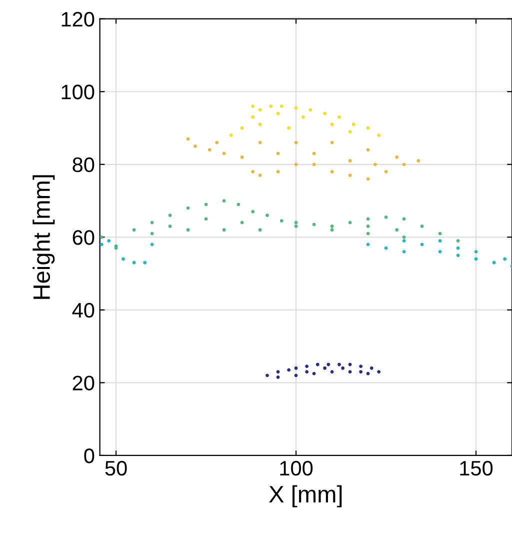  Describe the element at coordinates (78, 92) in the screenshot. I see `y-tick-label: 100` at that location.